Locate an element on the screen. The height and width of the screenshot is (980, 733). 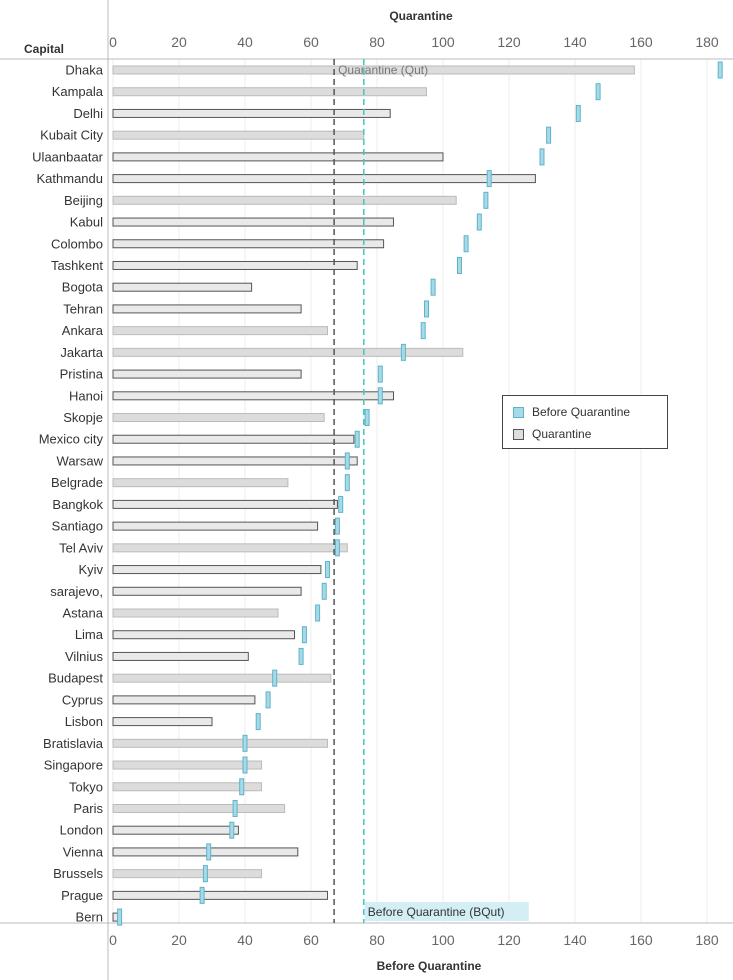
top-tick-label: 140 is located at coordinates (575, 42).